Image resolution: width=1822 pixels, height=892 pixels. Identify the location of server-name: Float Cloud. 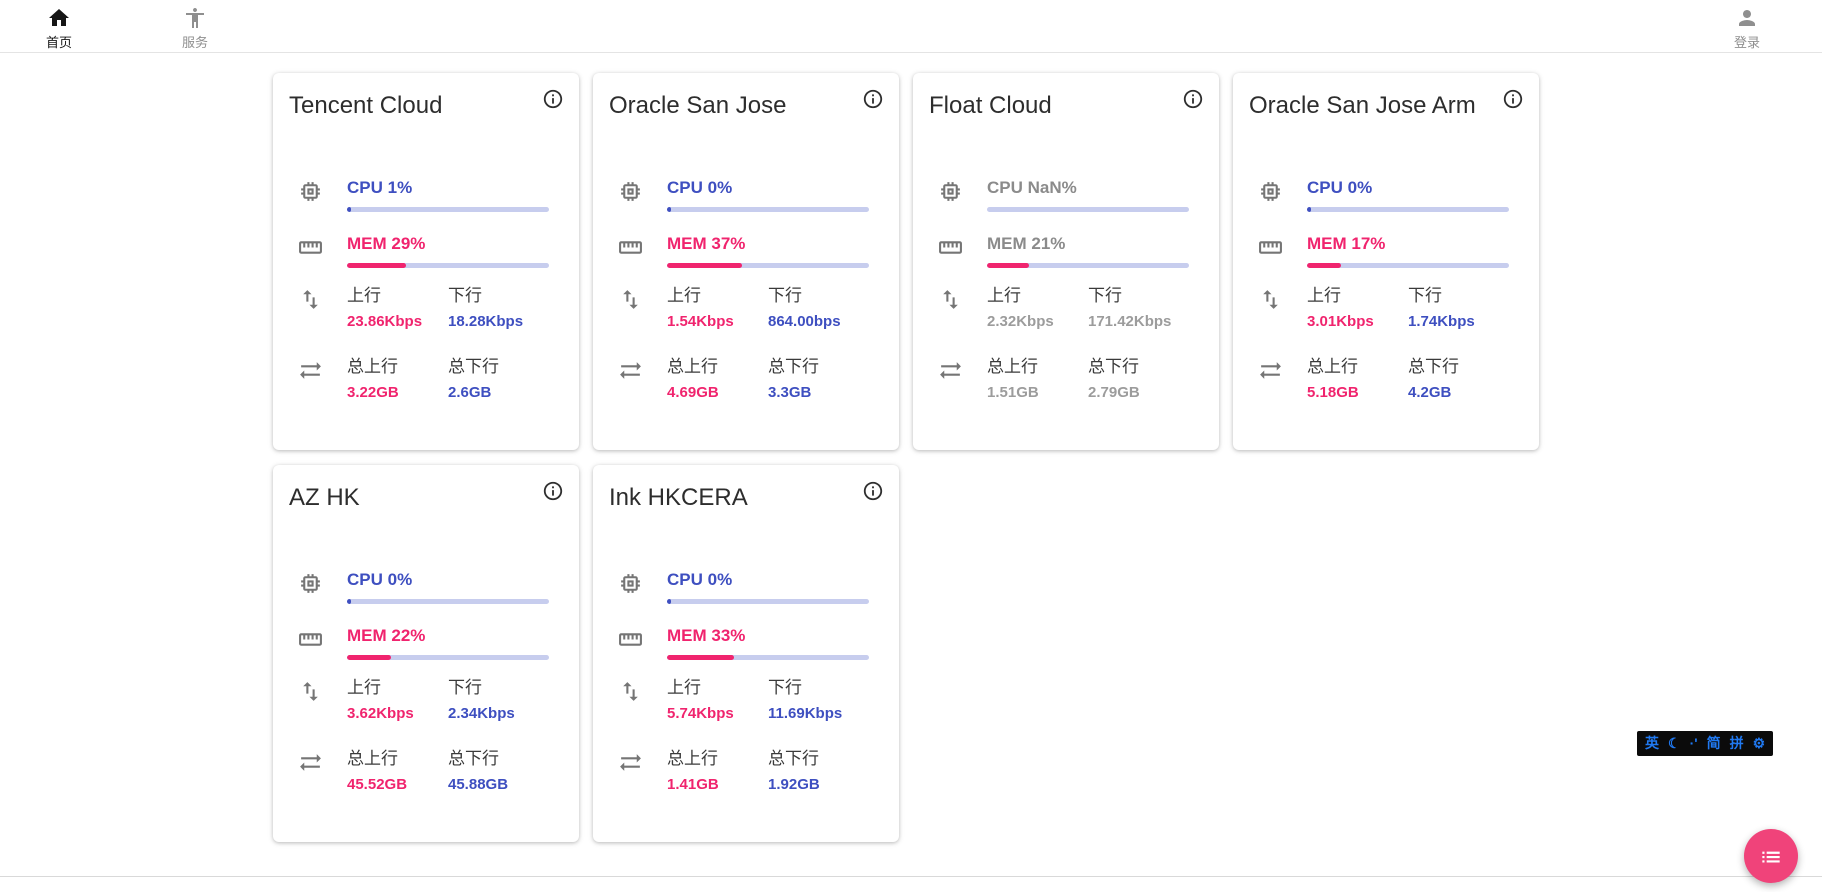
(990, 105).